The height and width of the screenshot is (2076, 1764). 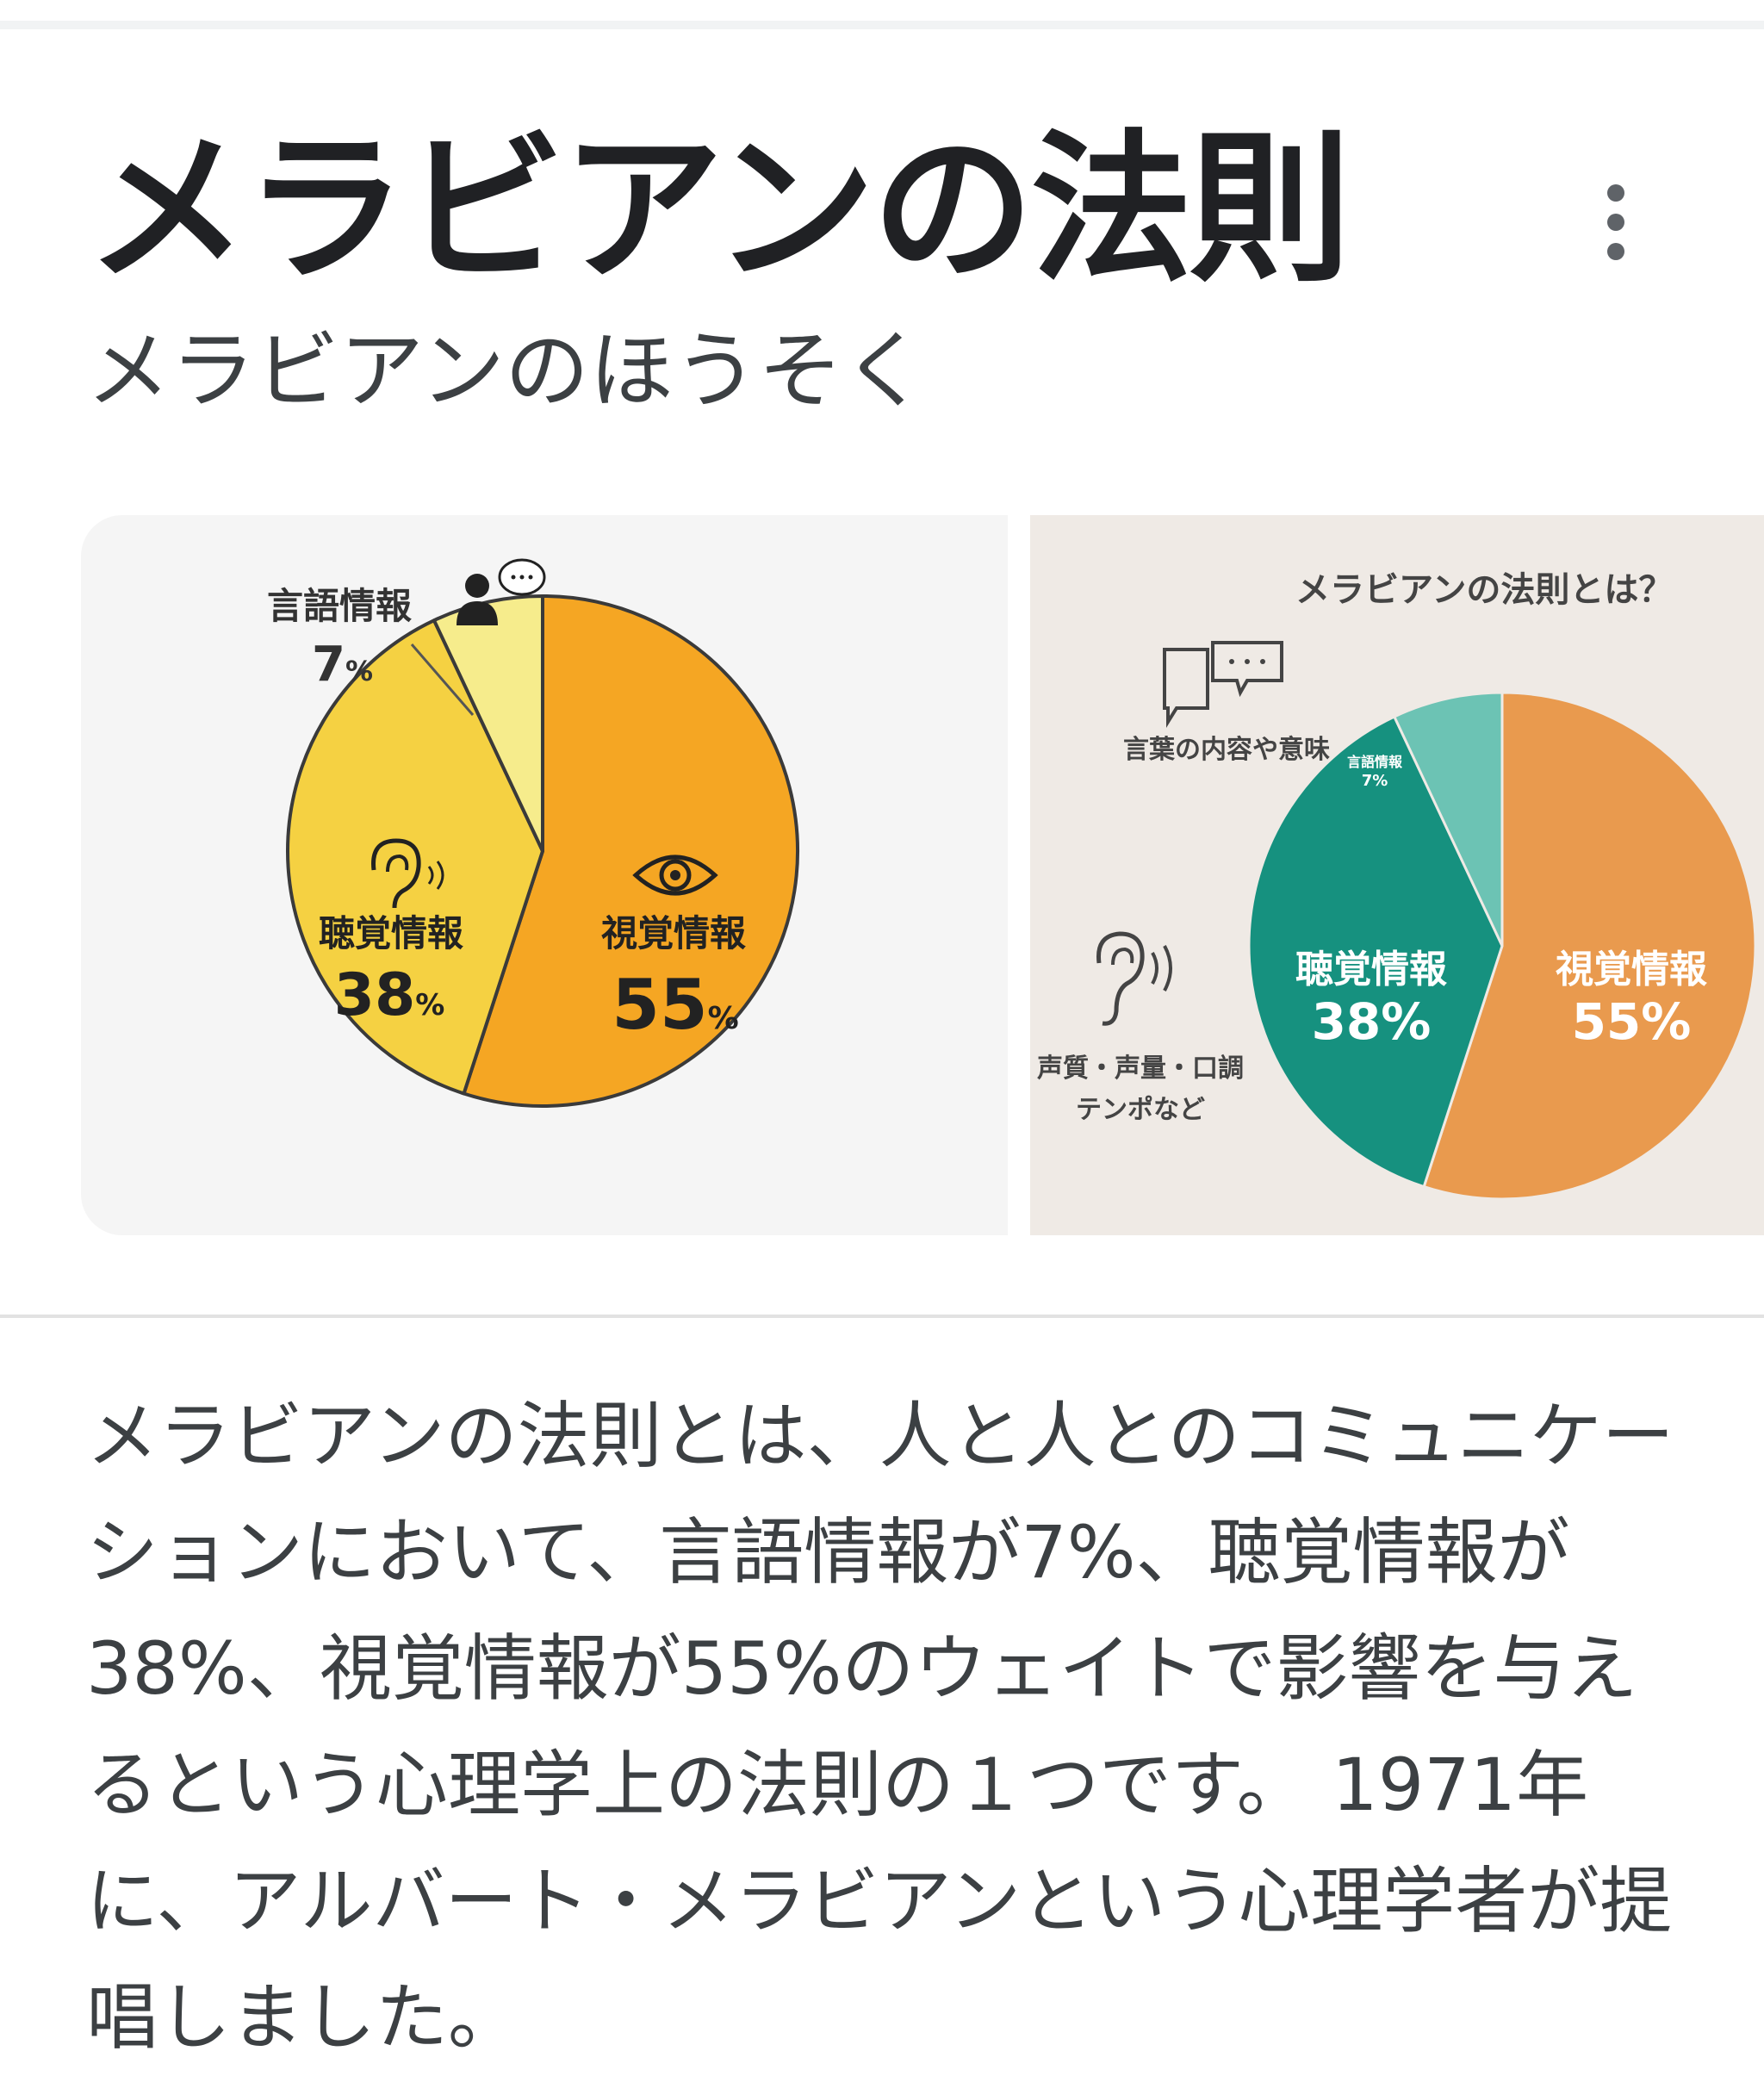 What do you see at coordinates (375, 995) in the screenshot?
I see `slice-value-audio: 38` at bounding box center [375, 995].